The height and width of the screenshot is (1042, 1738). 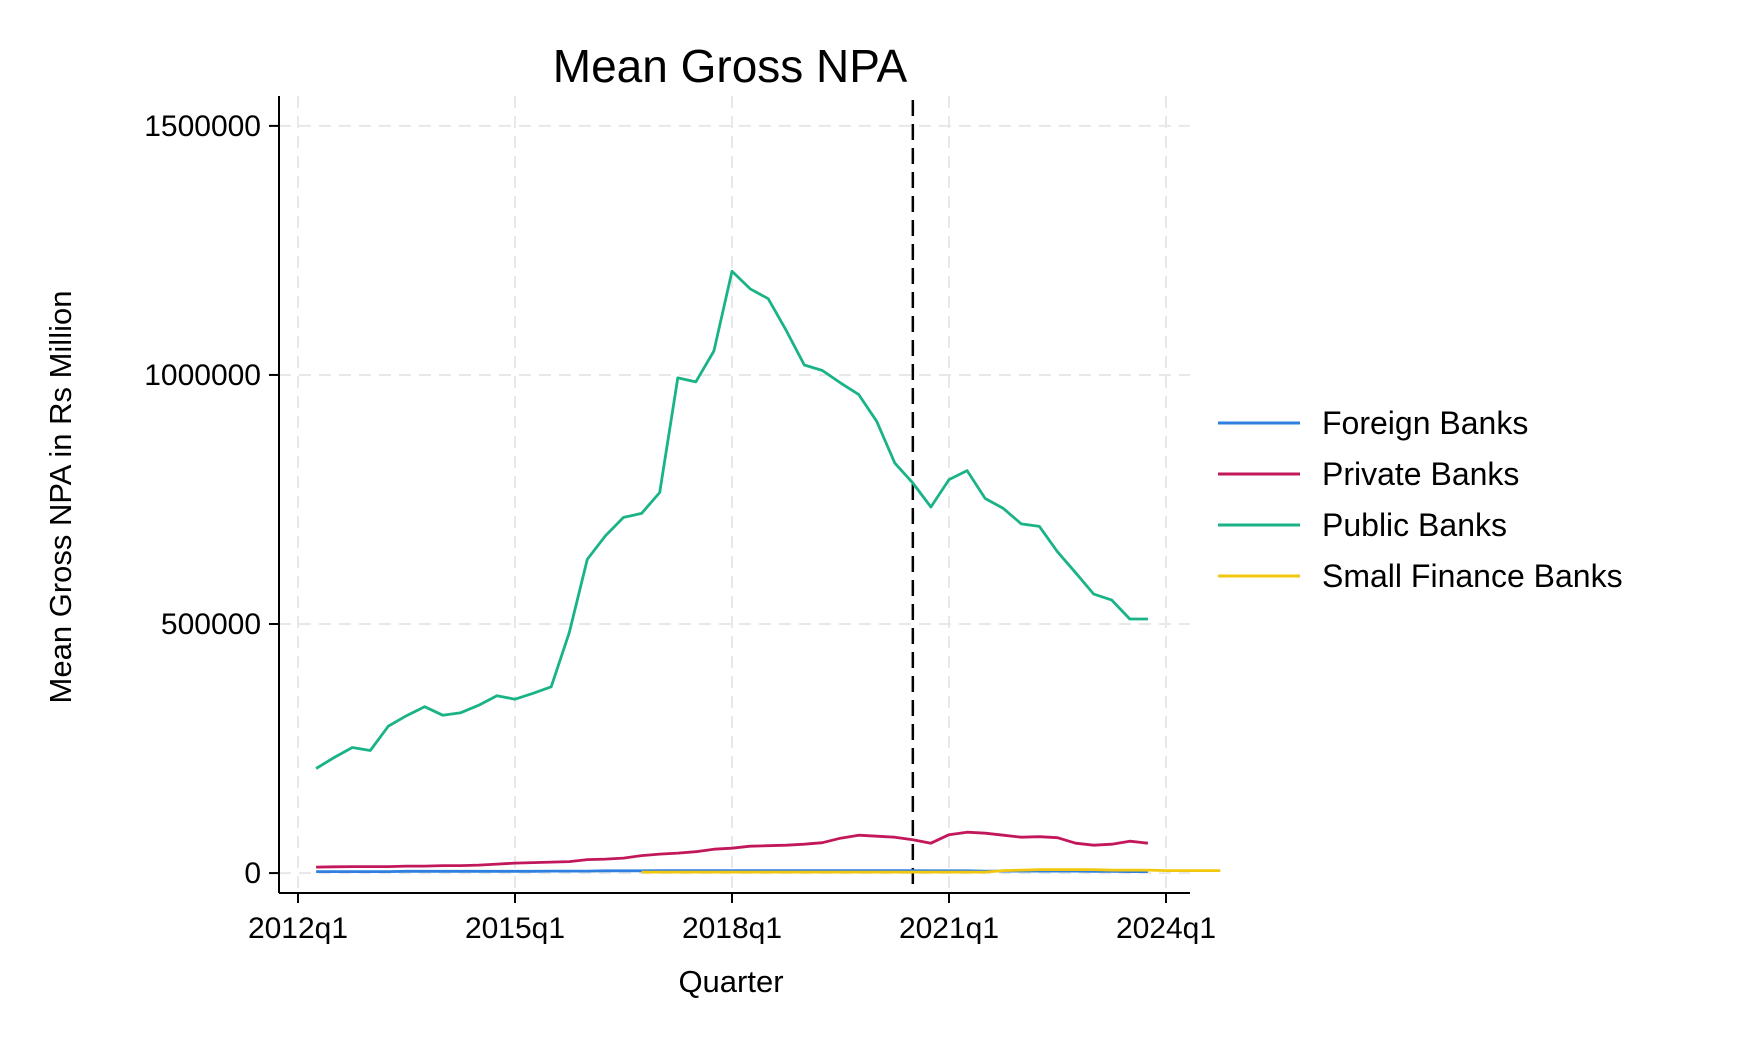 What do you see at coordinates (732, 928) in the screenshot?
I see `x-tick-label: 2018q1` at bounding box center [732, 928].